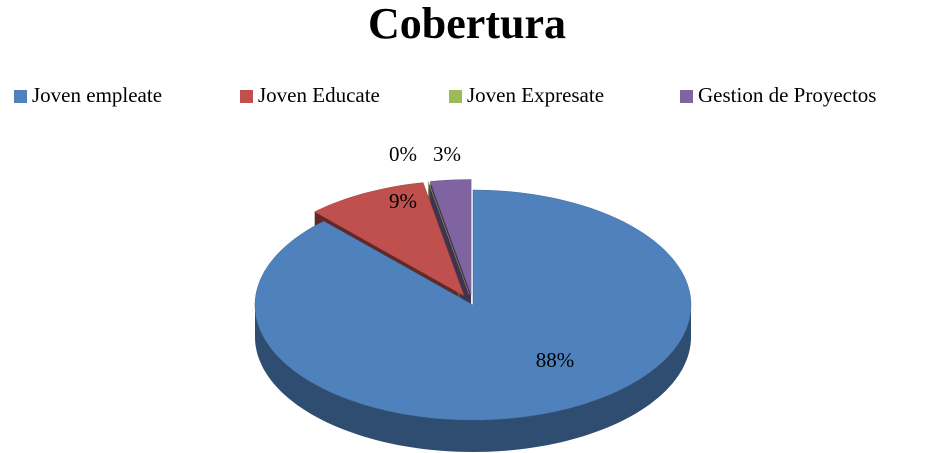 The width and height of the screenshot is (935, 453). What do you see at coordinates (787, 95) in the screenshot?
I see `legend-label: Gestion de Proyectos` at bounding box center [787, 95].